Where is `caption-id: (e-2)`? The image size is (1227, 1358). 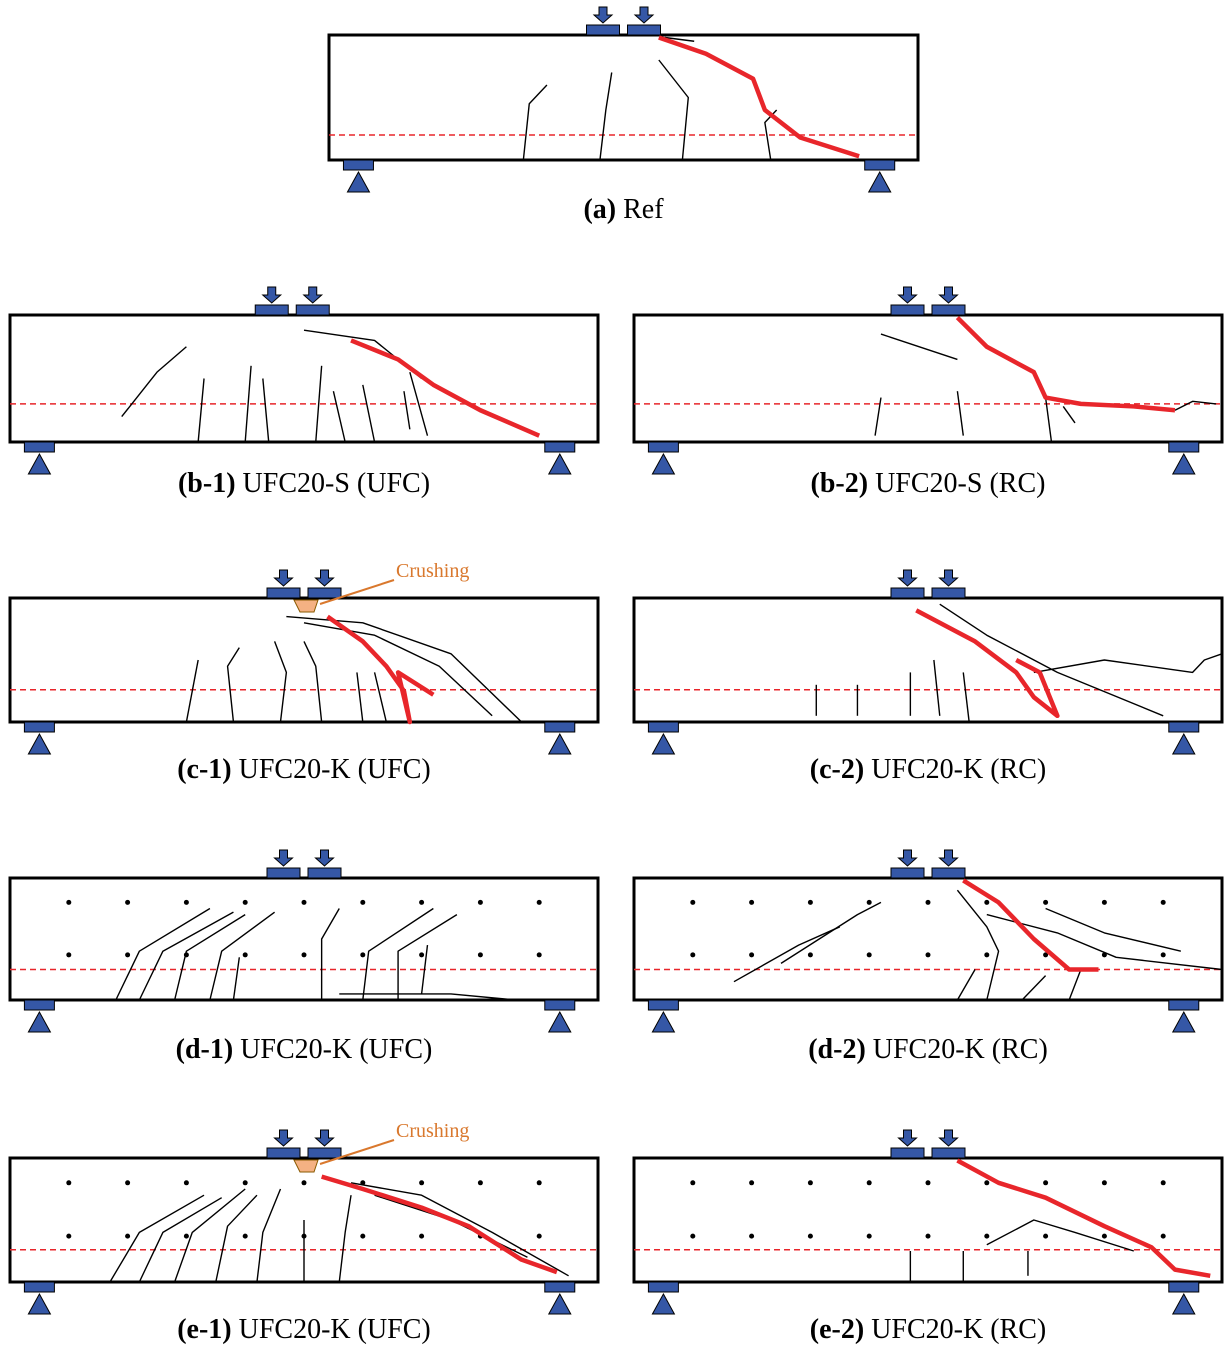
caption-id: (e-2) is located at coordinates (837, 1329).